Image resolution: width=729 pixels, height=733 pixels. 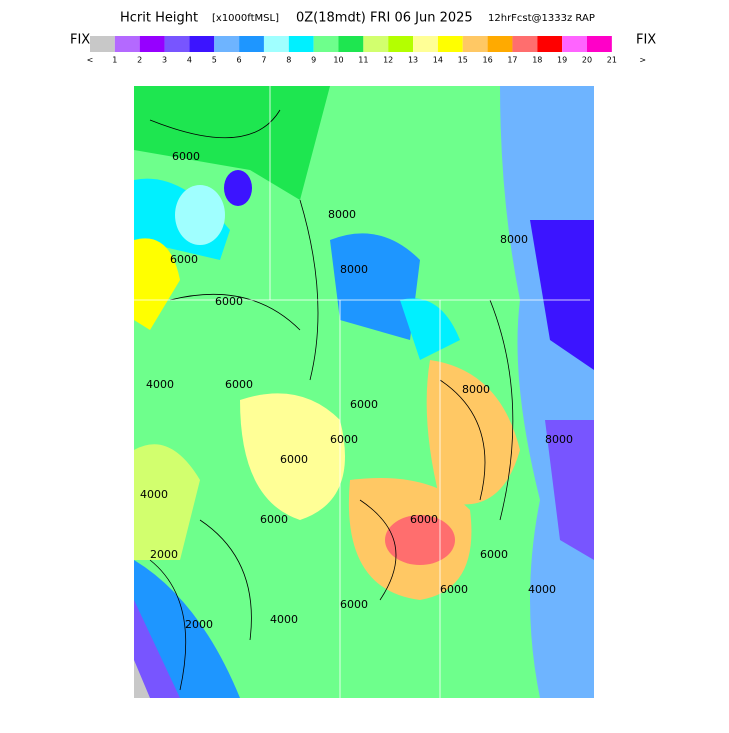 What do you see at coordinates (384, 18) in the screenshot?
I see `title-time: 0Z(18mdt) FRI 06 Jun 2025` at bounding box center [384, 18].